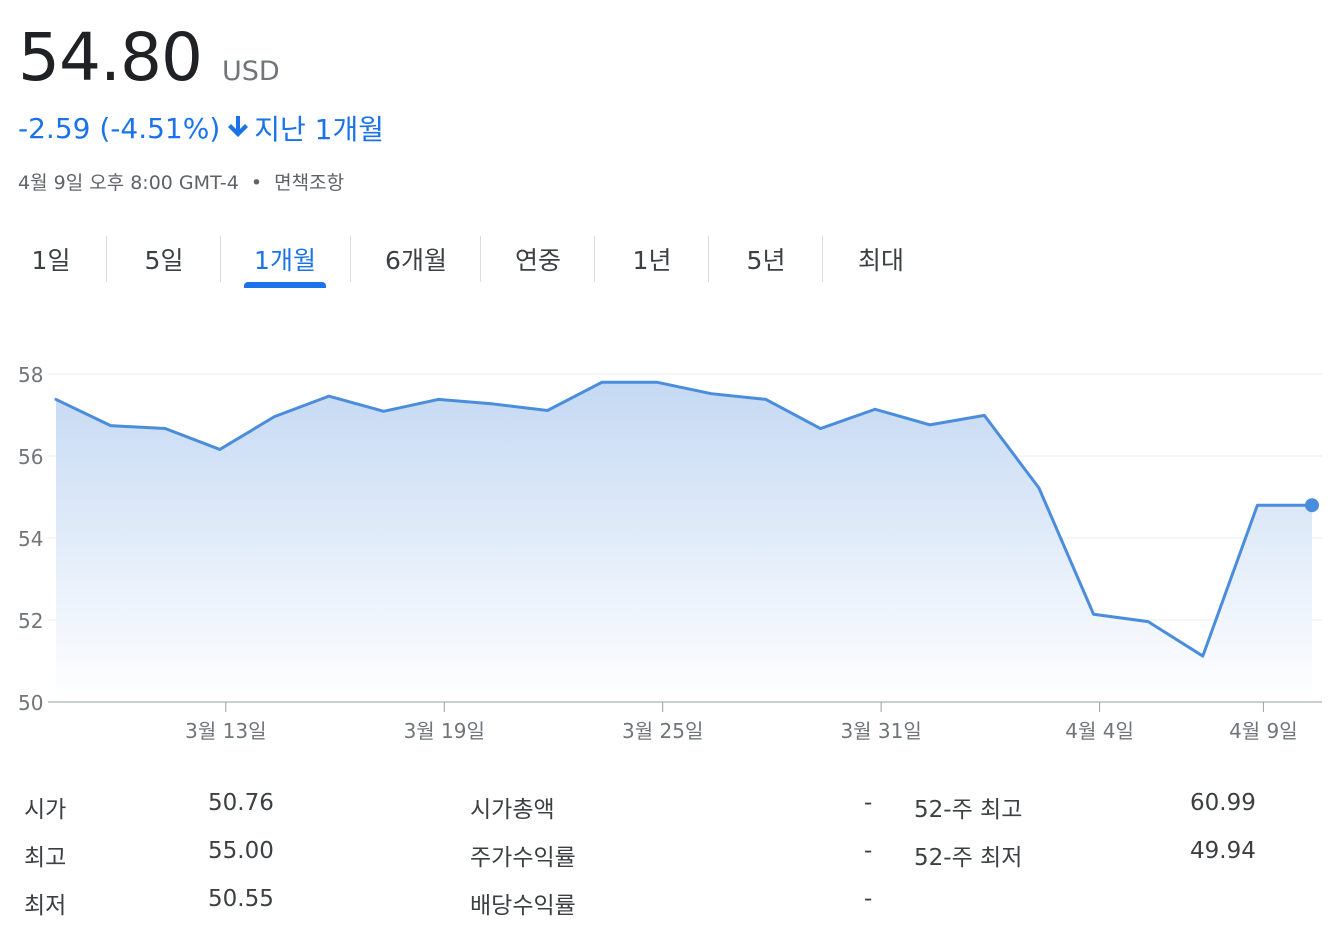 This screenshot has height=934, width=1334. I want to click on tab-1d: 1일, so click(51, 260).